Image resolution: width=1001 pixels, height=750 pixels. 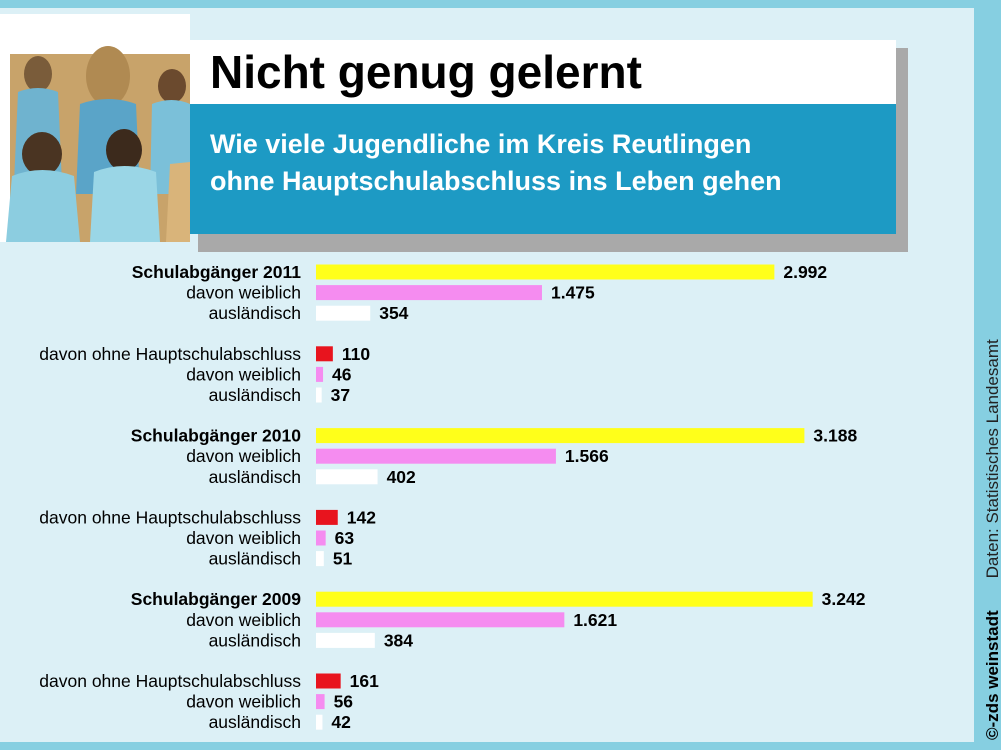 I want to click on bar-weiblich-g3-r1, so click(x=321, y=538).